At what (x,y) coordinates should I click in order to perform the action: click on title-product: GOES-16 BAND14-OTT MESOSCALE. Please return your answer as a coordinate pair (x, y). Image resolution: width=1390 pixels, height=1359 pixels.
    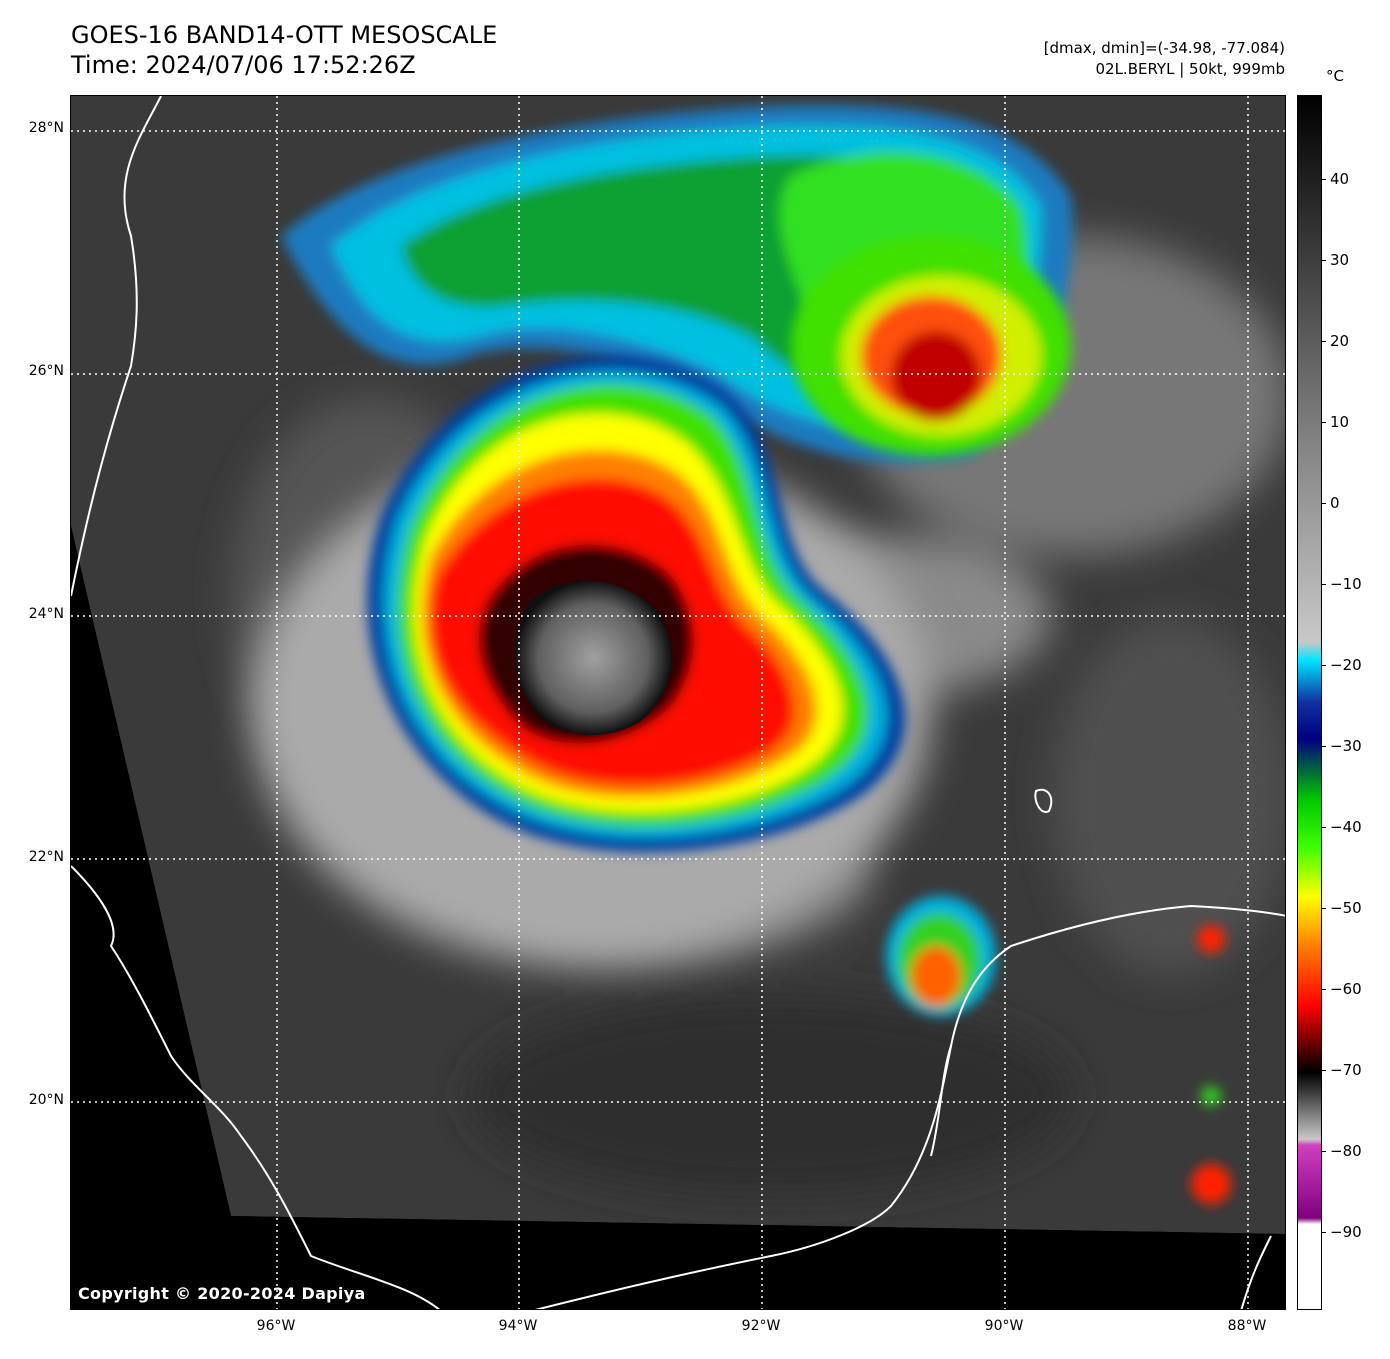
    Looking at the image, I should click on (284, 35).